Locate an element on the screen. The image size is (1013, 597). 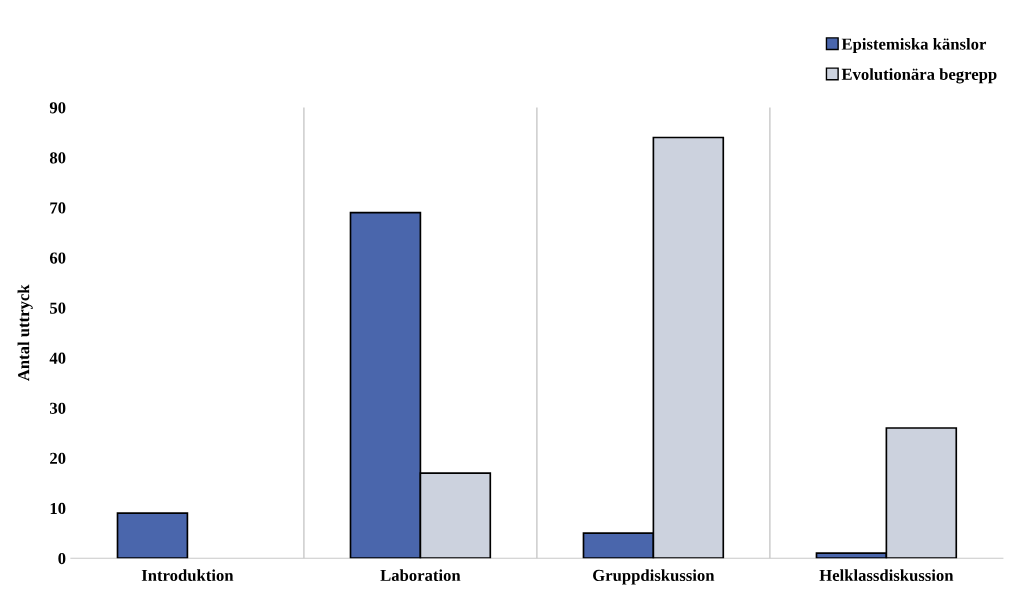
y-tick-label: 20 is located at coordinates (58, 458).